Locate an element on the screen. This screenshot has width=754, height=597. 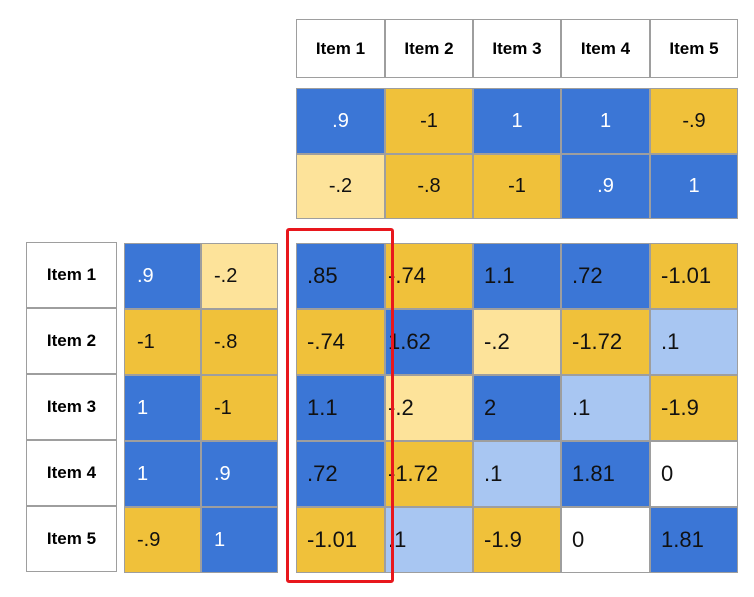
column-header: Item 1 is located at coordinates (340, 48).